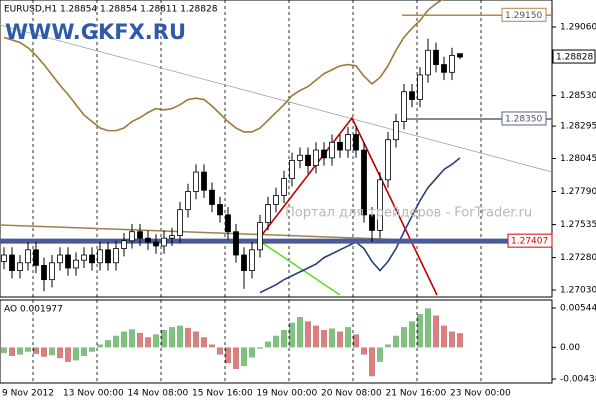  Describe the element at coordinates (578, 192) in the screenshot. I see `y-tick-label: 1.27790` at that location.